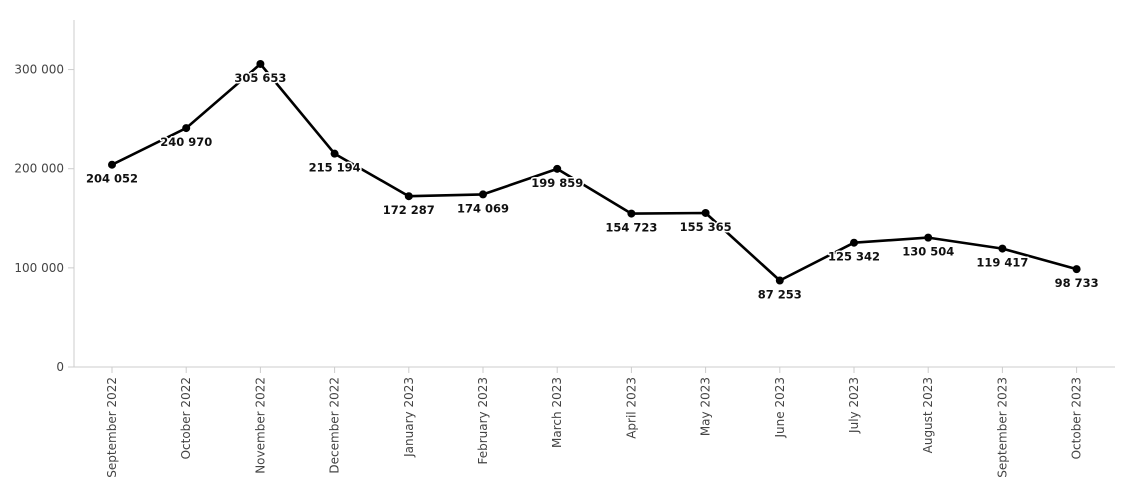  Describe the element at coordinates (631, 408) in the screenshot. I see `x-tick-label: April 2023` at that location.